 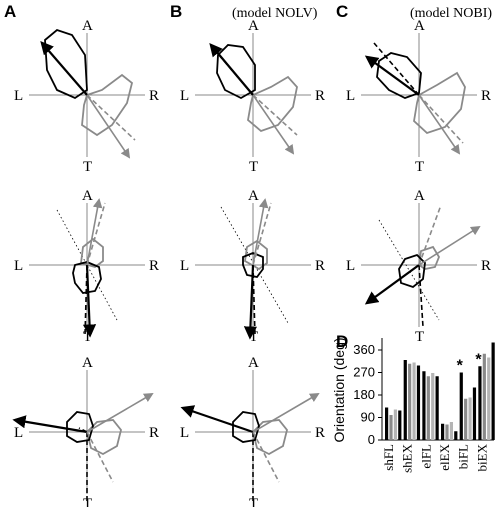 I want to click on polar-plot-c-top: A T L R, so click(x=418, y=96).